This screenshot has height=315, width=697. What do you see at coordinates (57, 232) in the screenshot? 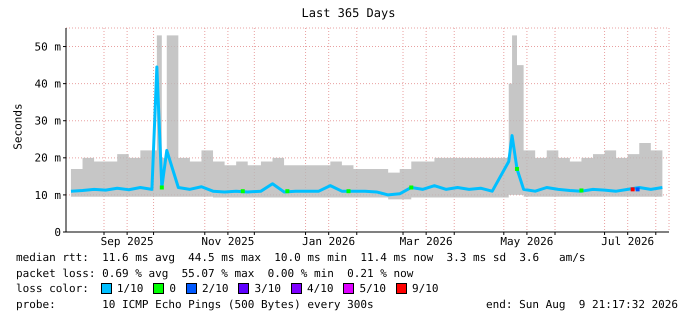
I see `y-tick-label: 0` at bounding box center [57, 232].